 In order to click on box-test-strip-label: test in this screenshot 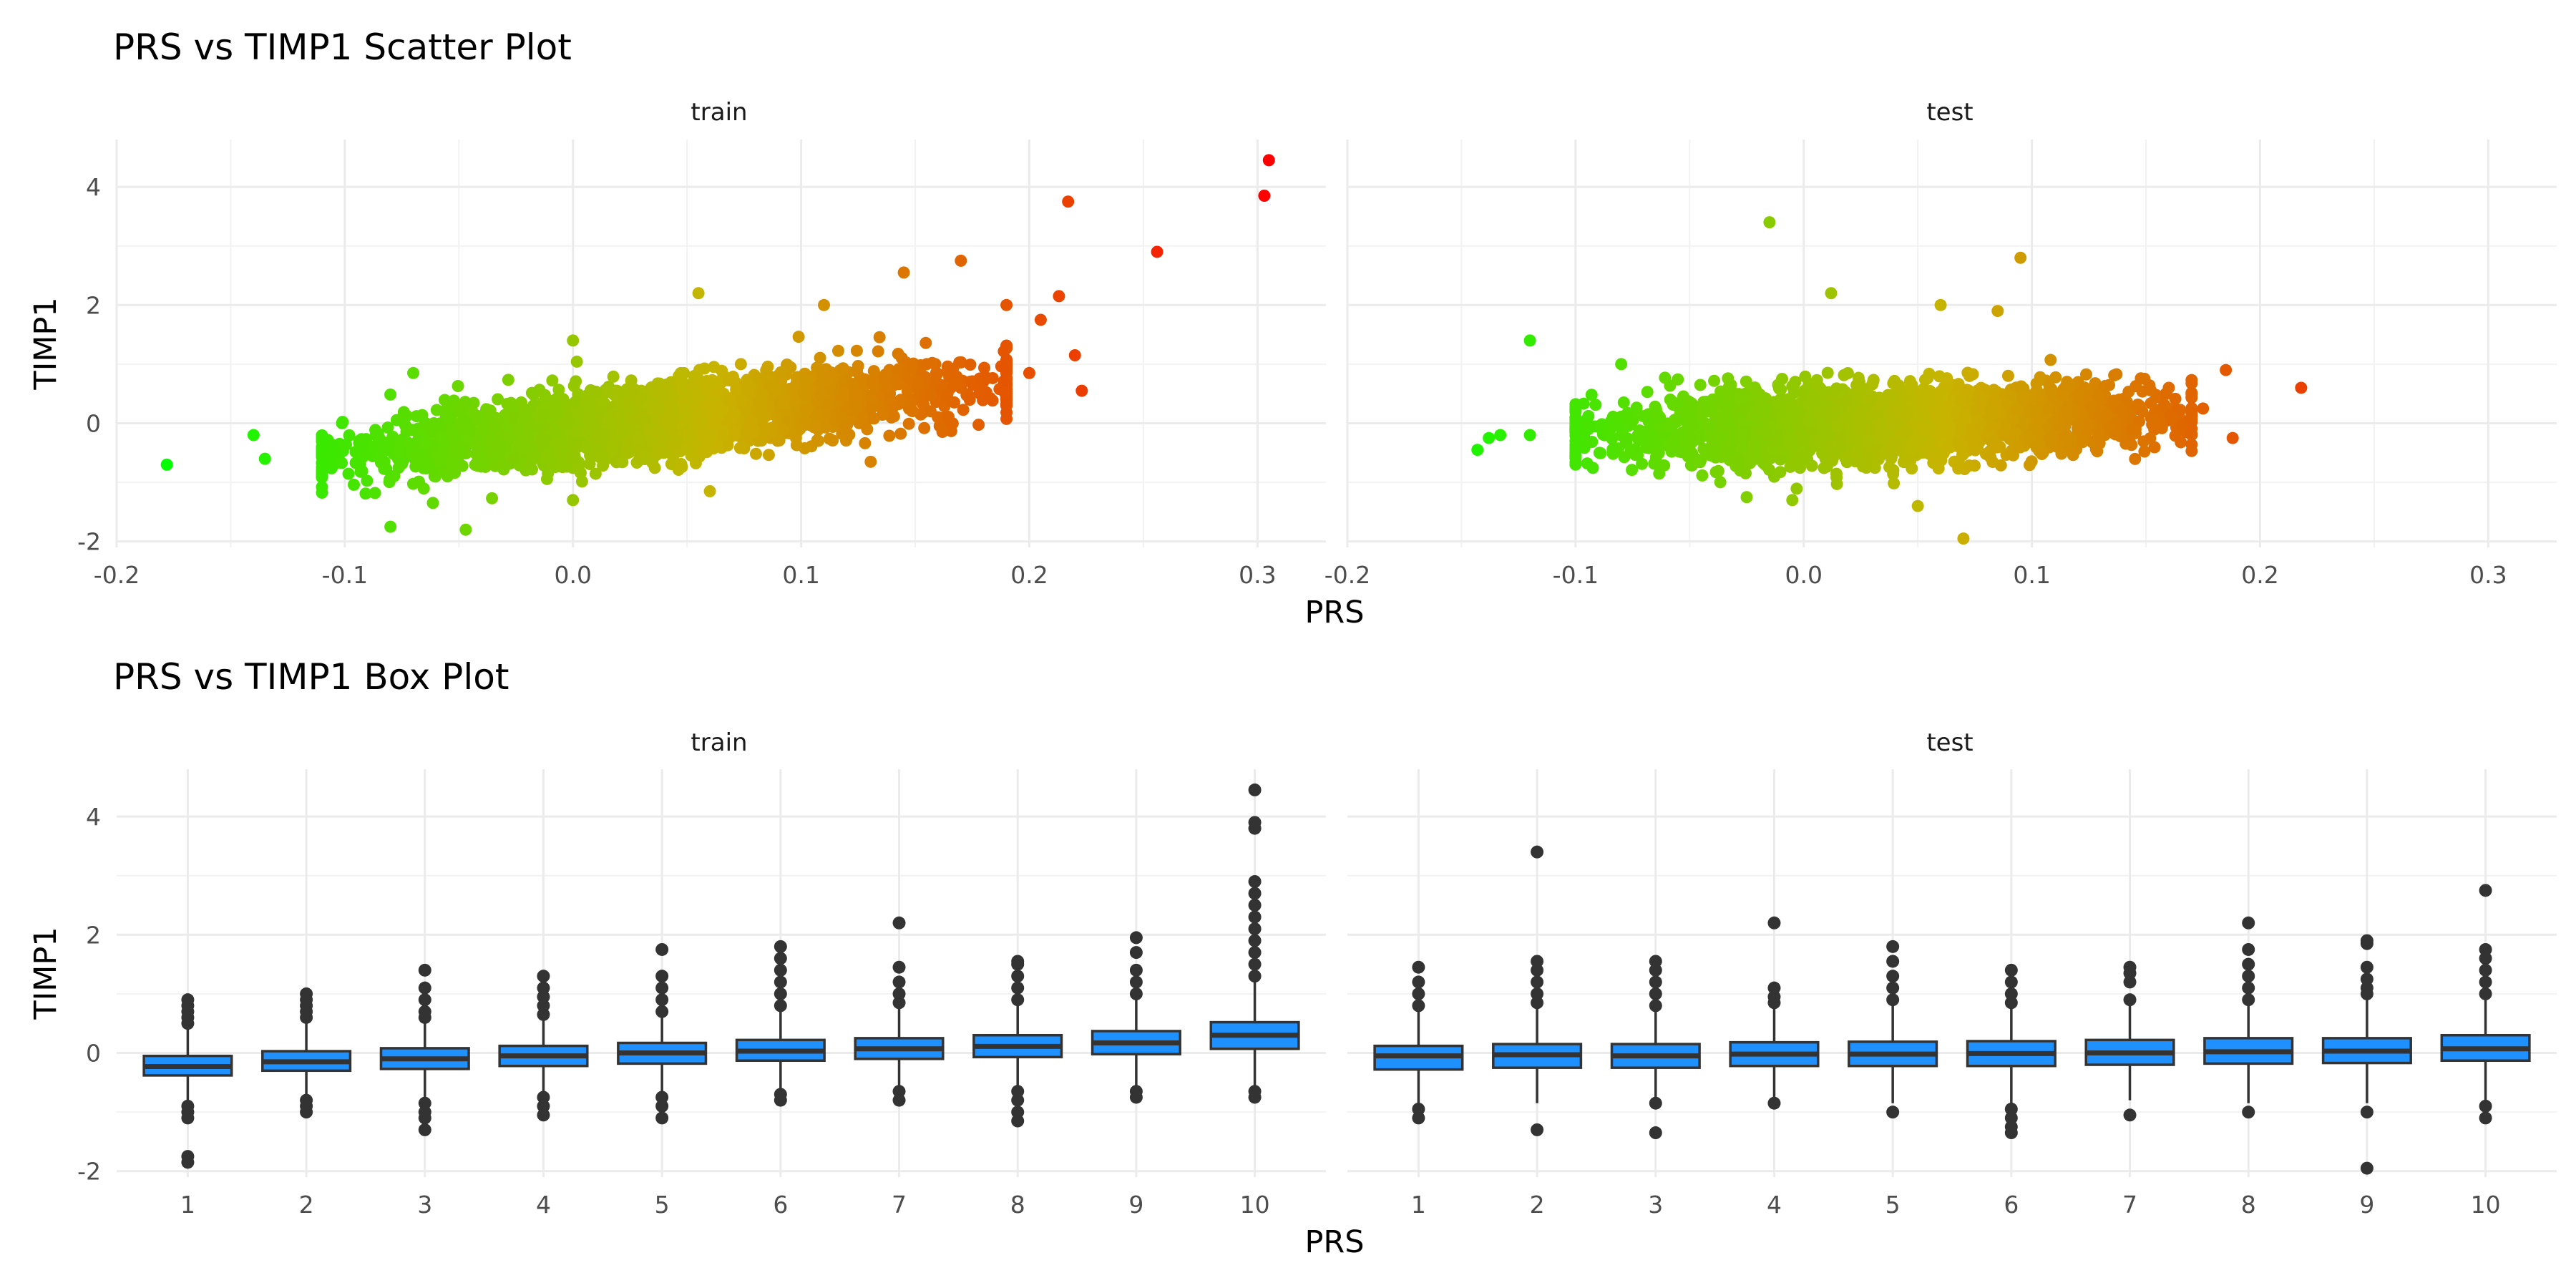, I will do `click(1949, 742)`.